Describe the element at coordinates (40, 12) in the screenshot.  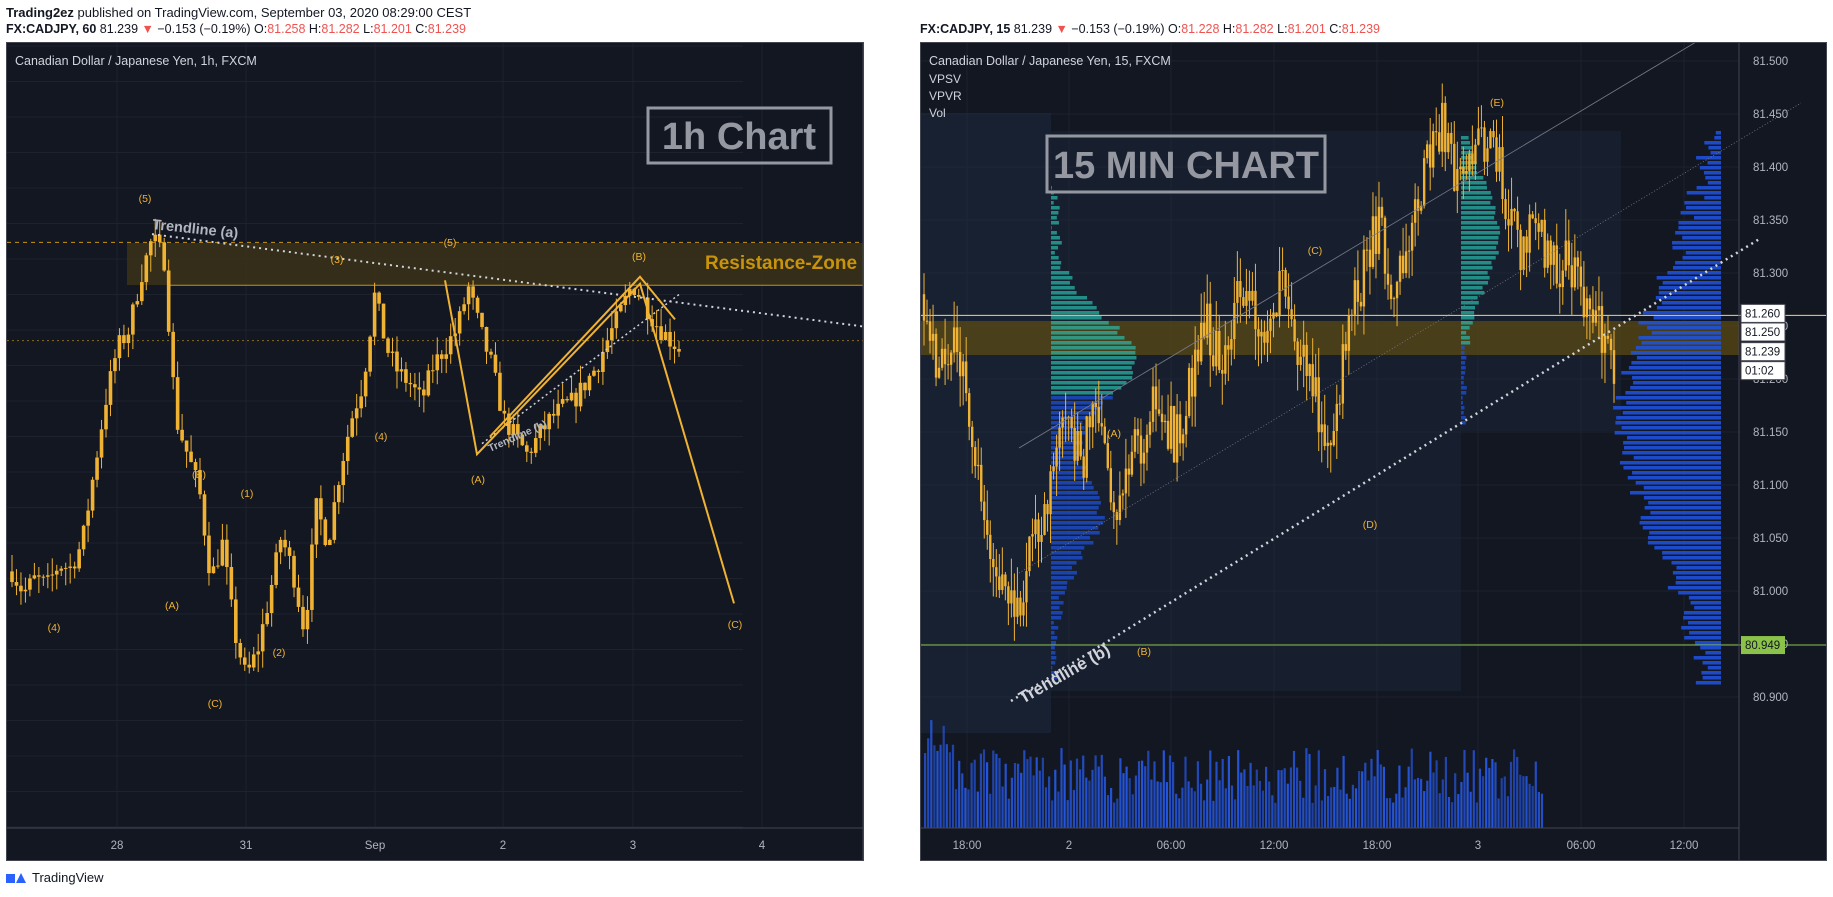
I see `author-name: Trading2ez` at that location.